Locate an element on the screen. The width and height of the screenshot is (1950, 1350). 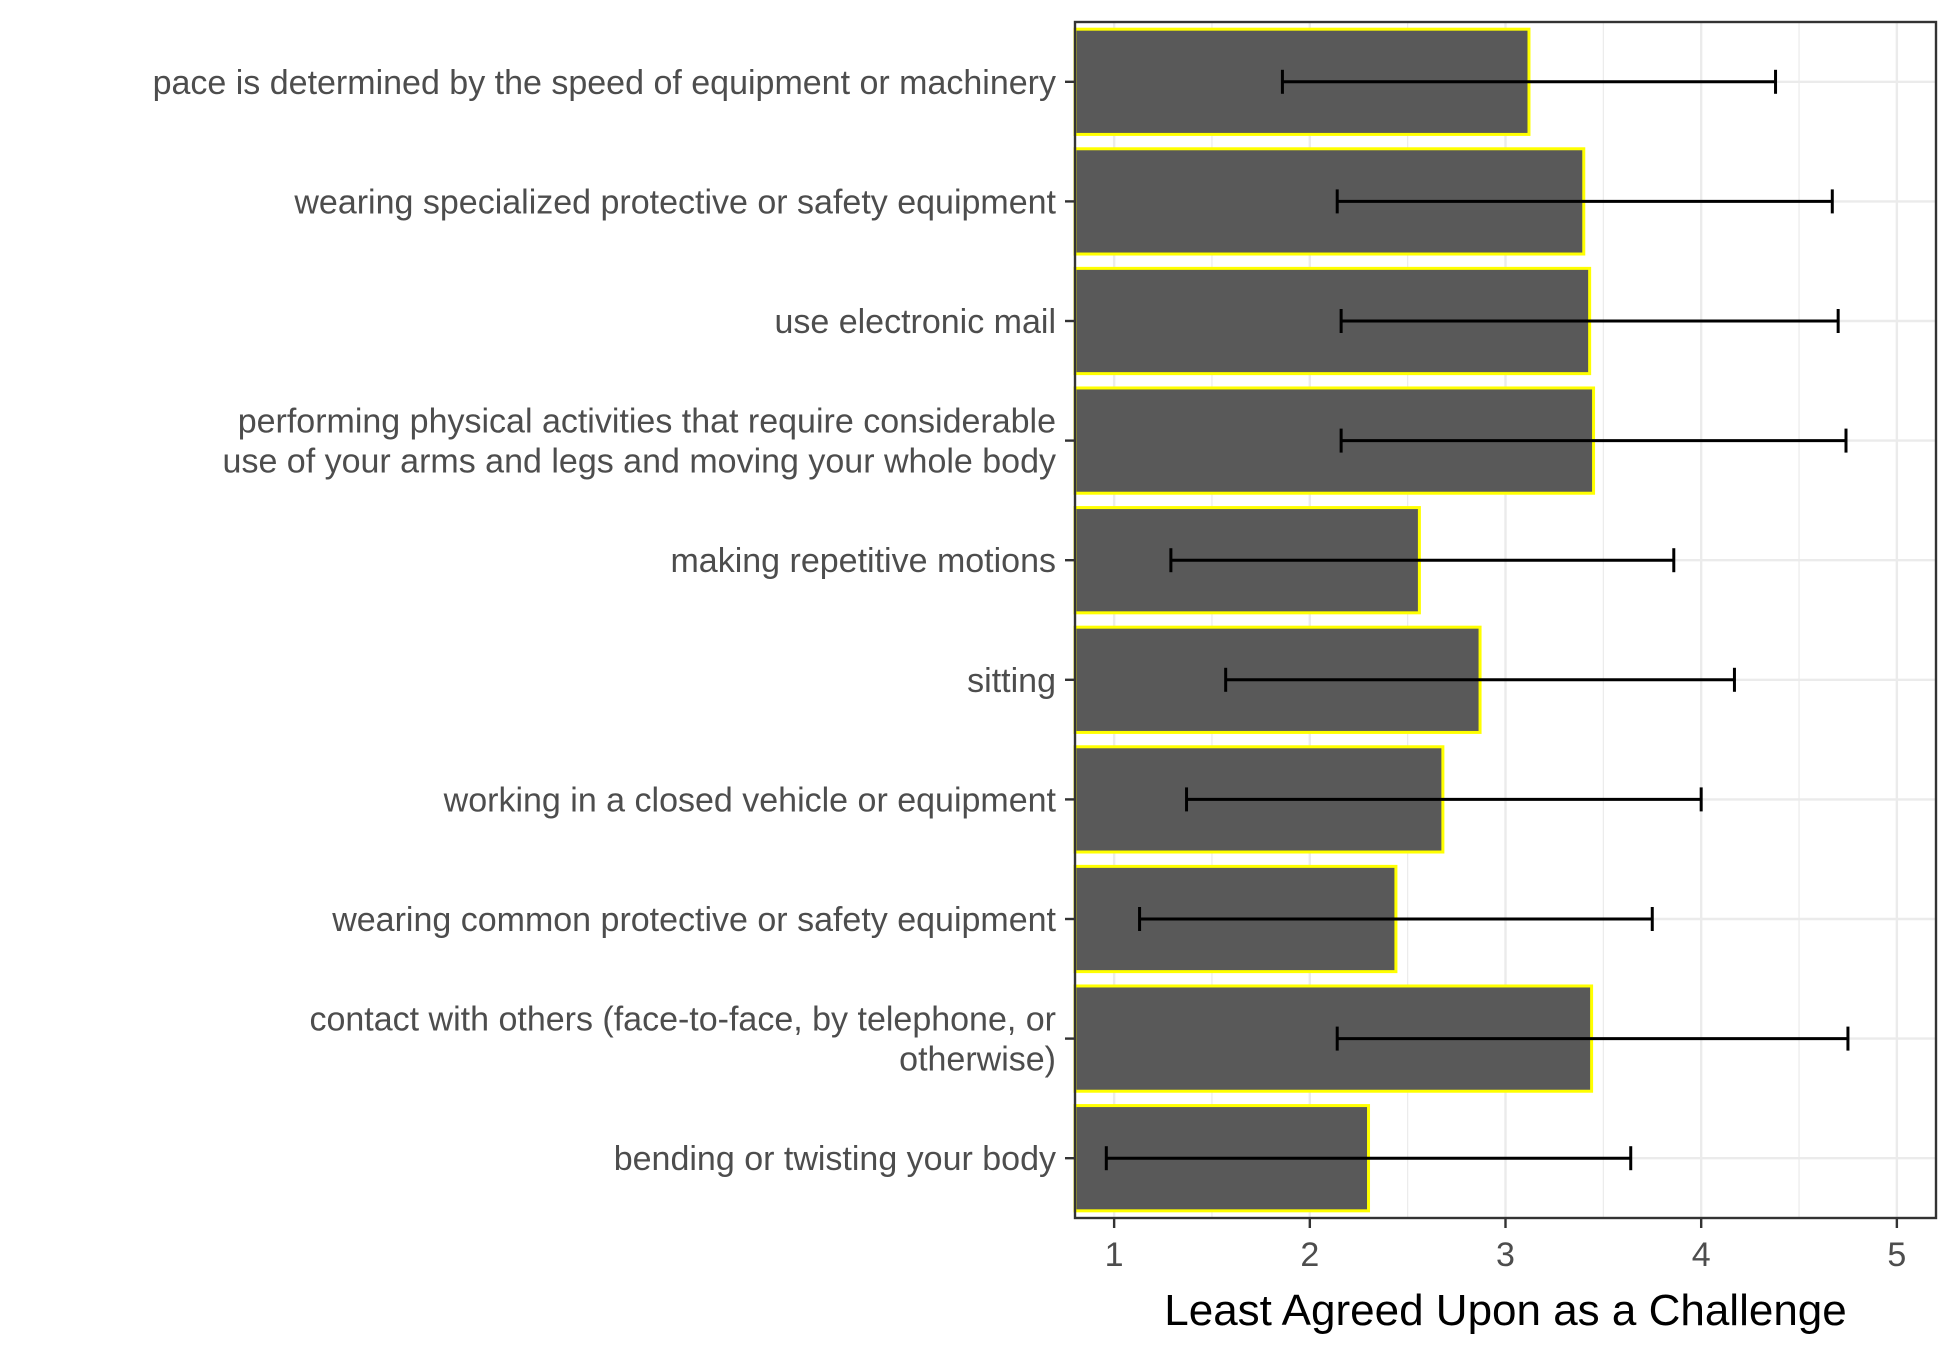
category-label: sitting is located at coordinates (1011, 681).